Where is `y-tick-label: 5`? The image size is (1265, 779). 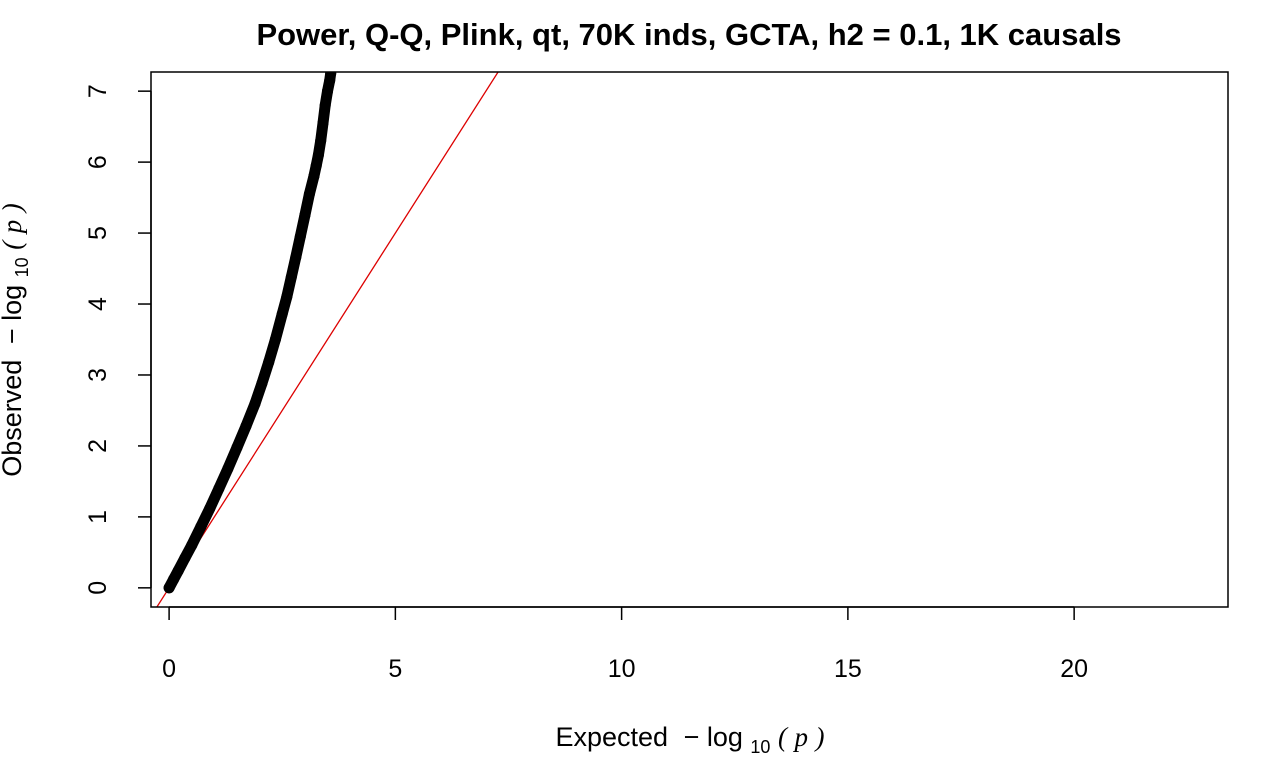 y-tick-label: 5 is located at coordinates (98, 233).